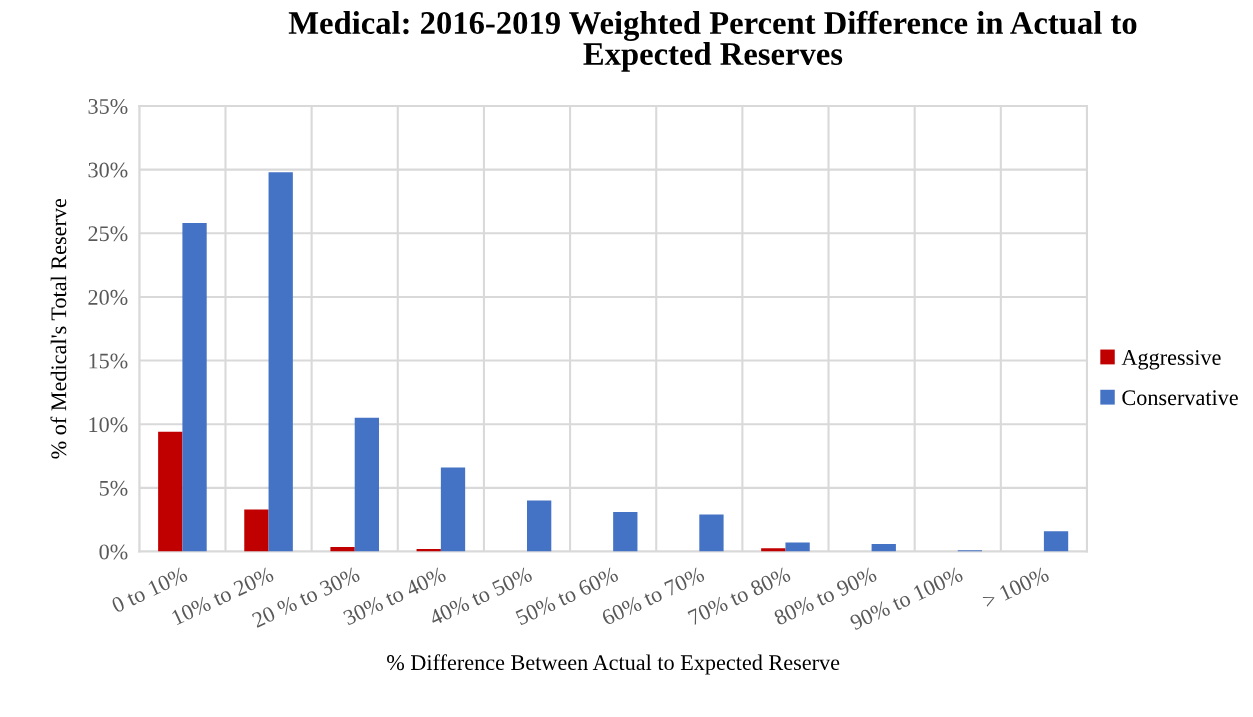 This screenshot has height=717, width=1253. What do you see at coordinates (108, 234) in the screenshot?
I see `y-tick-label: 25%` at bounding box center [108, 234].